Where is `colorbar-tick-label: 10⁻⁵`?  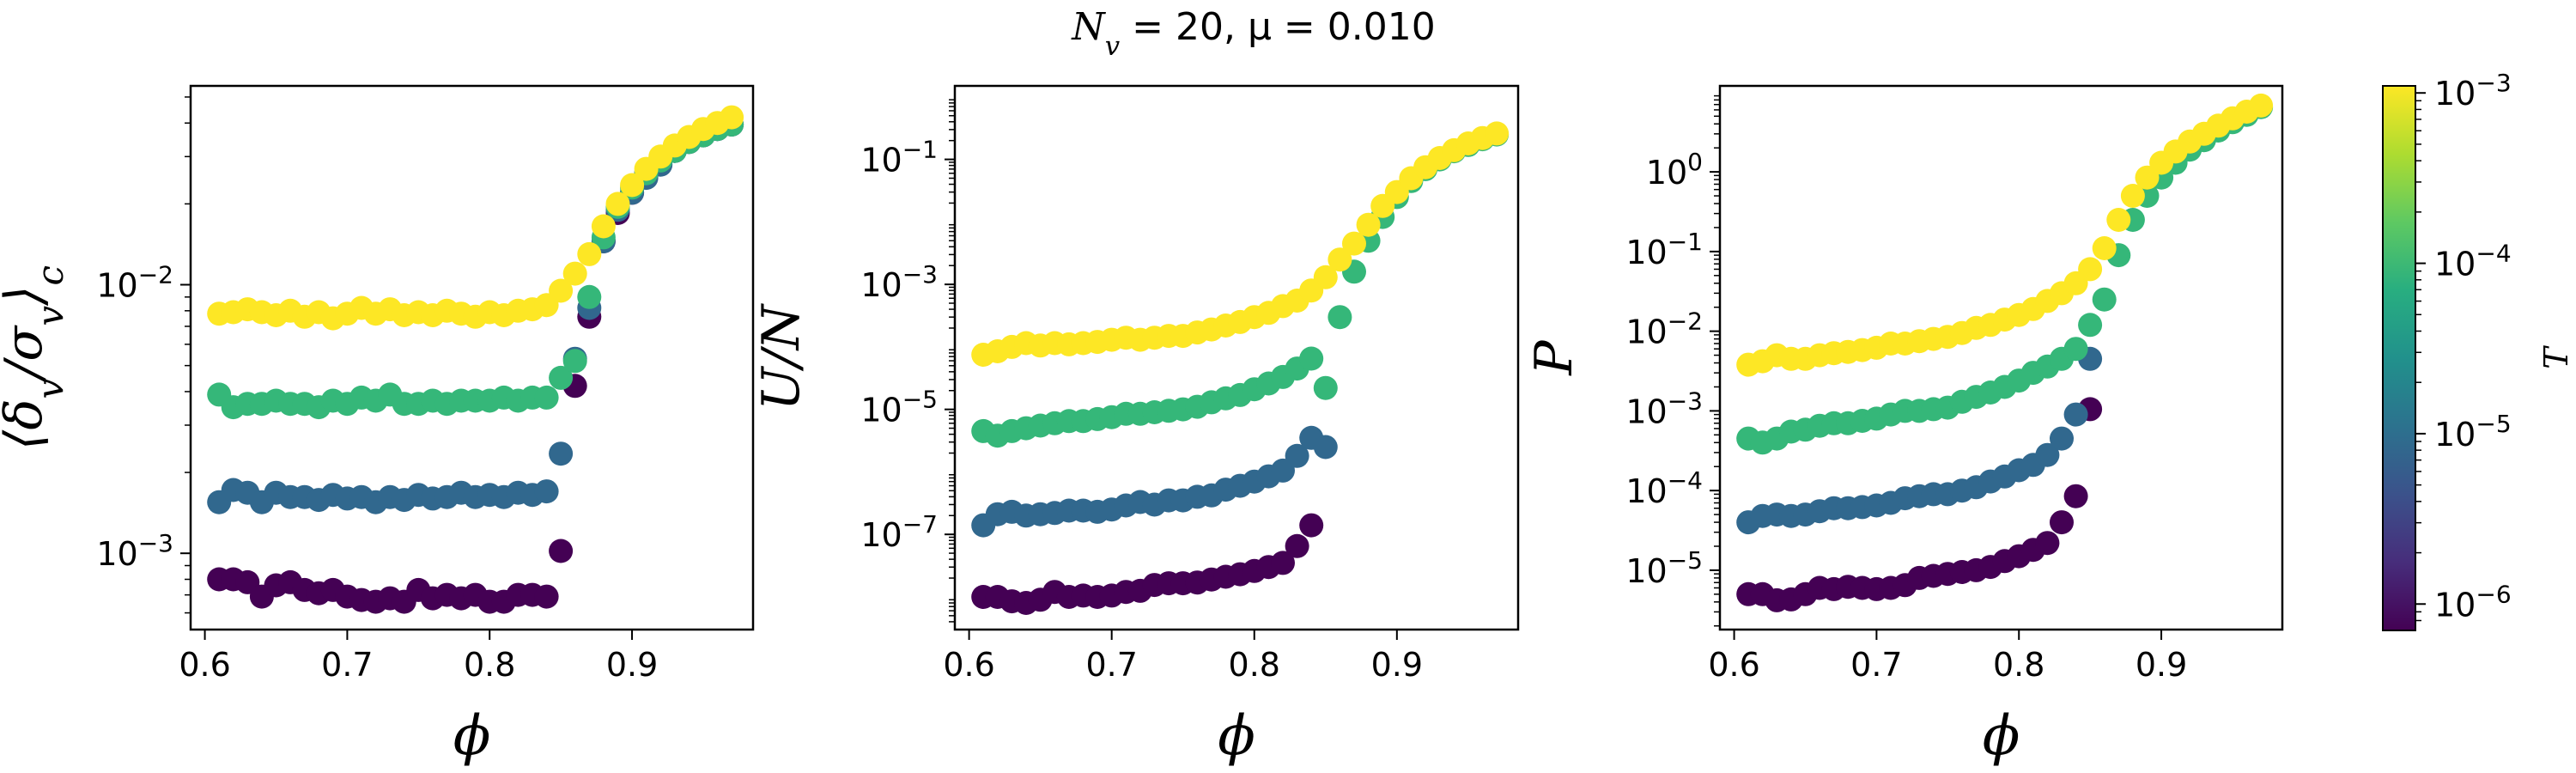 colorbar-tick-label: 10⁻⁵ is located at coordinates (2473, 431).